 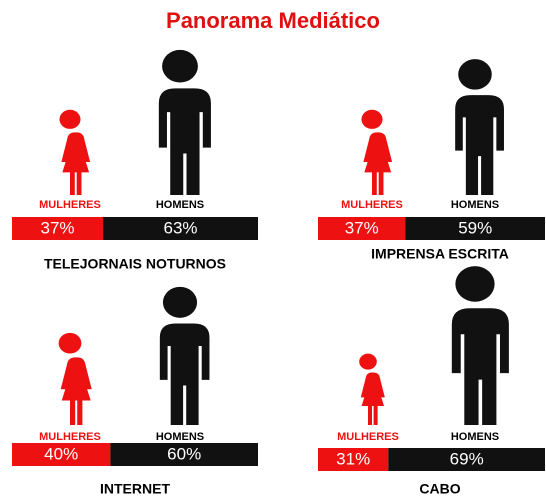 What do you see at coordinates (273, 20) in the screenshot?
I see `page-title: Panorama Mediático` at bounding box center [273, 20].